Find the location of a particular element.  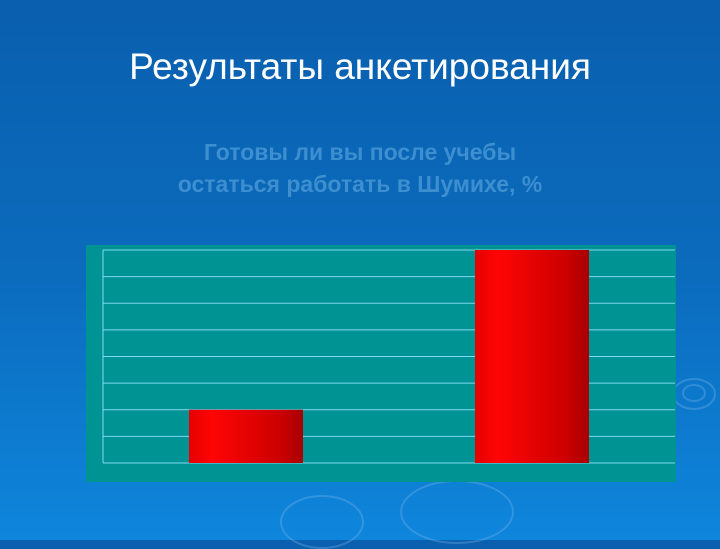

chart-title-line-1: Готовы ли вы после учебы is located at coordinates (360, 152).